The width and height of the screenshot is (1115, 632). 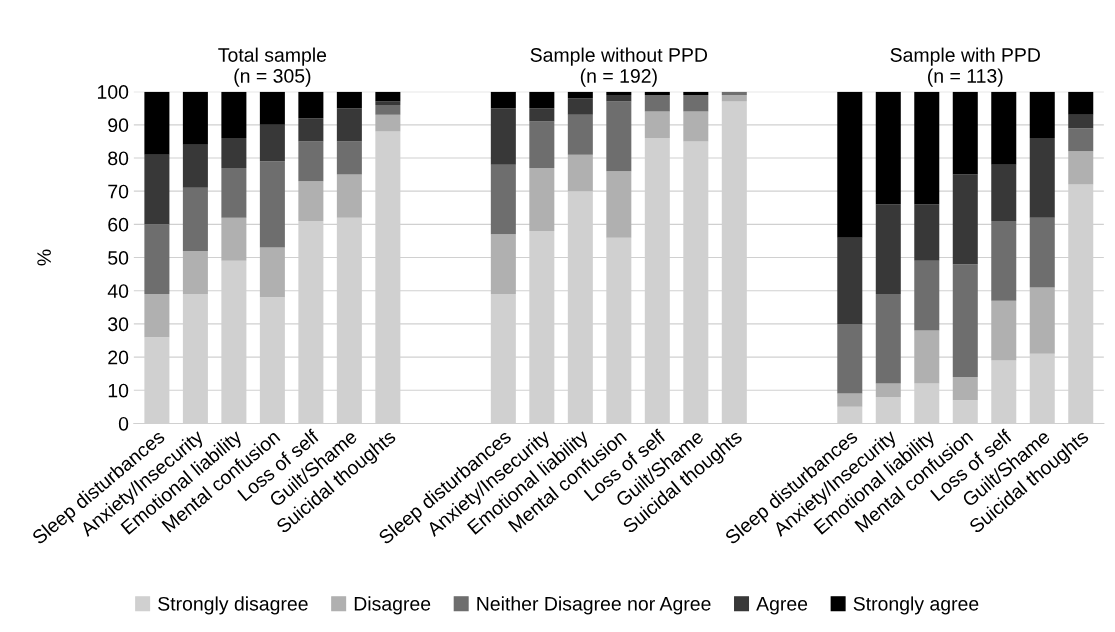 What do you see at coordinates (118, 291) in the screenshot?
I see `y-tick-label: 40` at bounding box center [118, 291].